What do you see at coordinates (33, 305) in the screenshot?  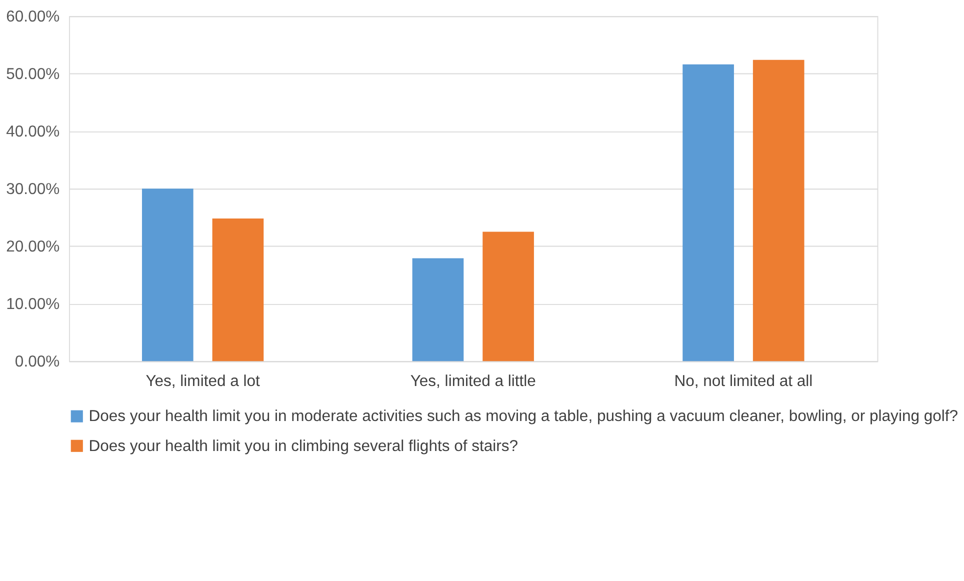 I see `y-tick-label: 10.00%` at bounding box center [33, 305].